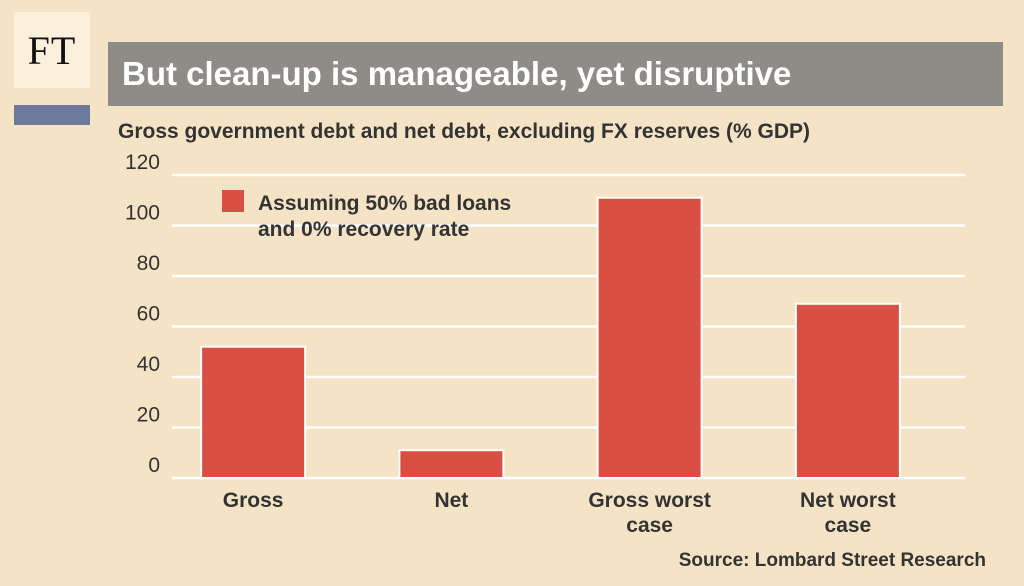  I want to click on ft-logo-text: FT, so click(52, 50).